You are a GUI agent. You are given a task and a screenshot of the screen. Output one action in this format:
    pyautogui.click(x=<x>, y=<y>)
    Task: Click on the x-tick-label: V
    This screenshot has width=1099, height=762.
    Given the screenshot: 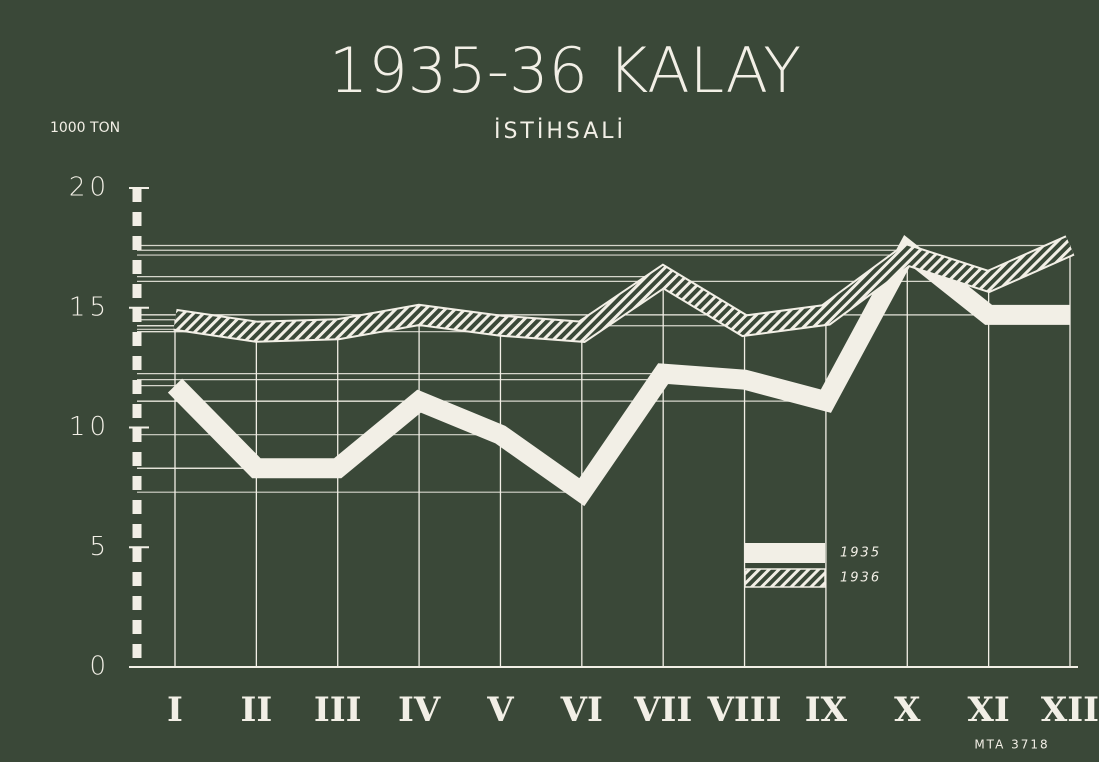 What is the action you would take?
    pyautogui.click(x=500, y=710)
    